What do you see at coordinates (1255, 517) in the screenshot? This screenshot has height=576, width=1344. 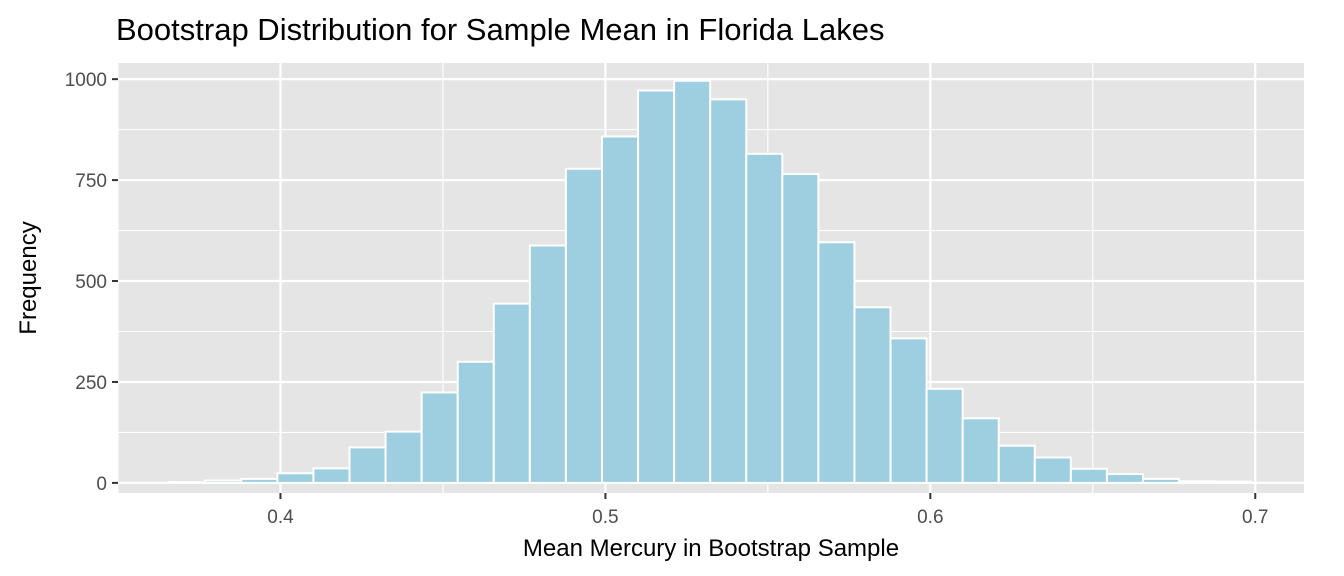 I see `x-tick-label: 0.7` at bounding box center [1255, 517].